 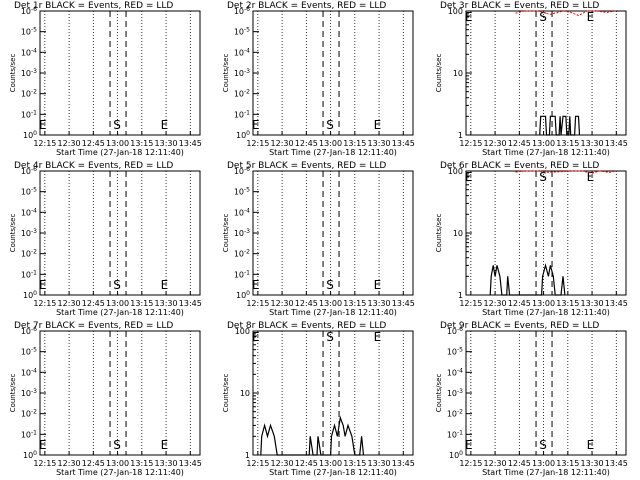 What do you see at coordinates (93, 166) in the screenshot?
I see `panel-title: Det 4r BLACK = Events, RED = LLD` at bounding box center [93, 166].